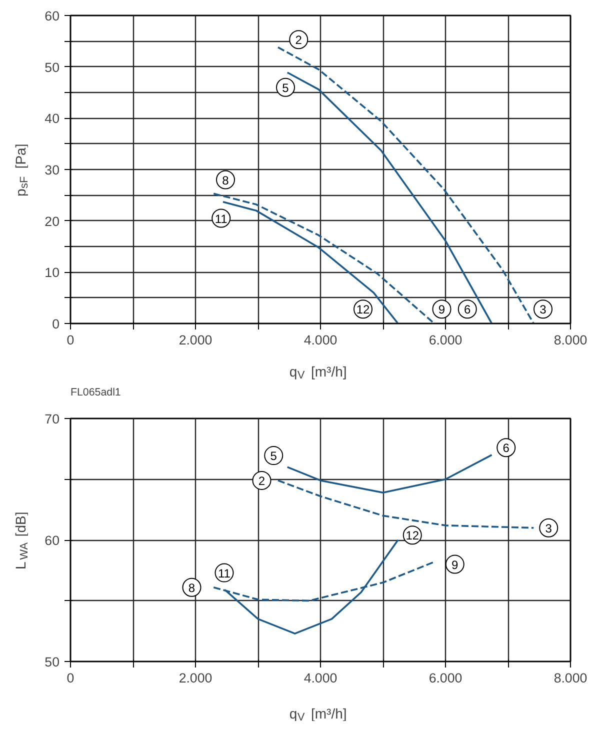 This screenshot has height=745, width=608. I want to click on y-tick-label: 30, so click(52, 170).